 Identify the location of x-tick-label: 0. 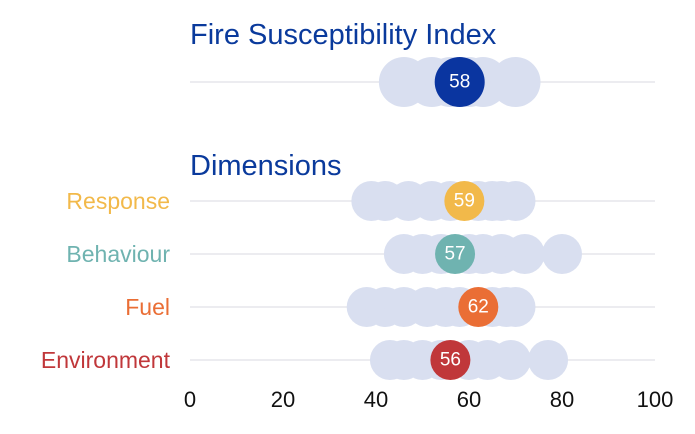
(190, 399).